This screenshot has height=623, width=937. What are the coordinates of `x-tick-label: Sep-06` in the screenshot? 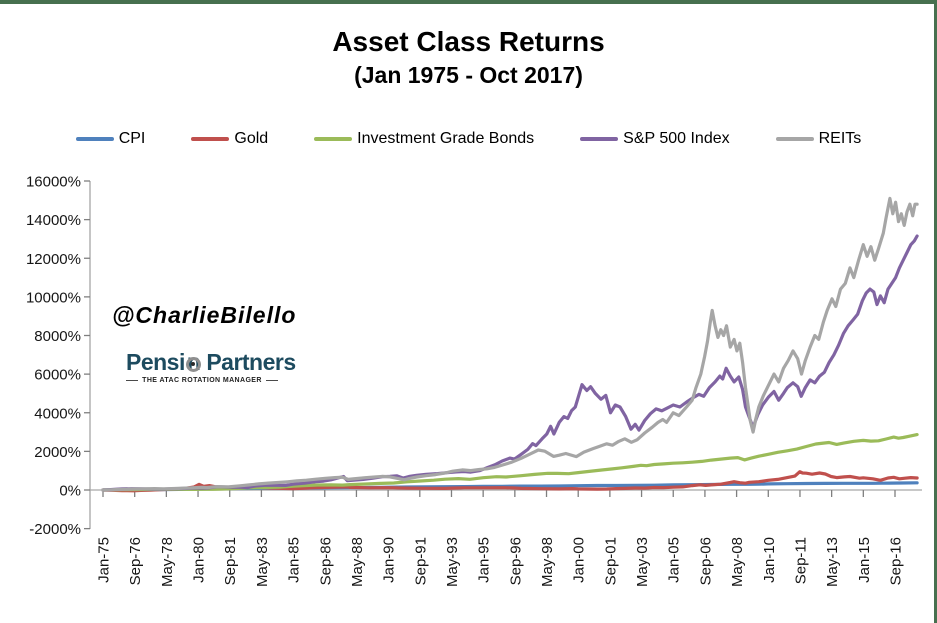 It's located at (705, 561).